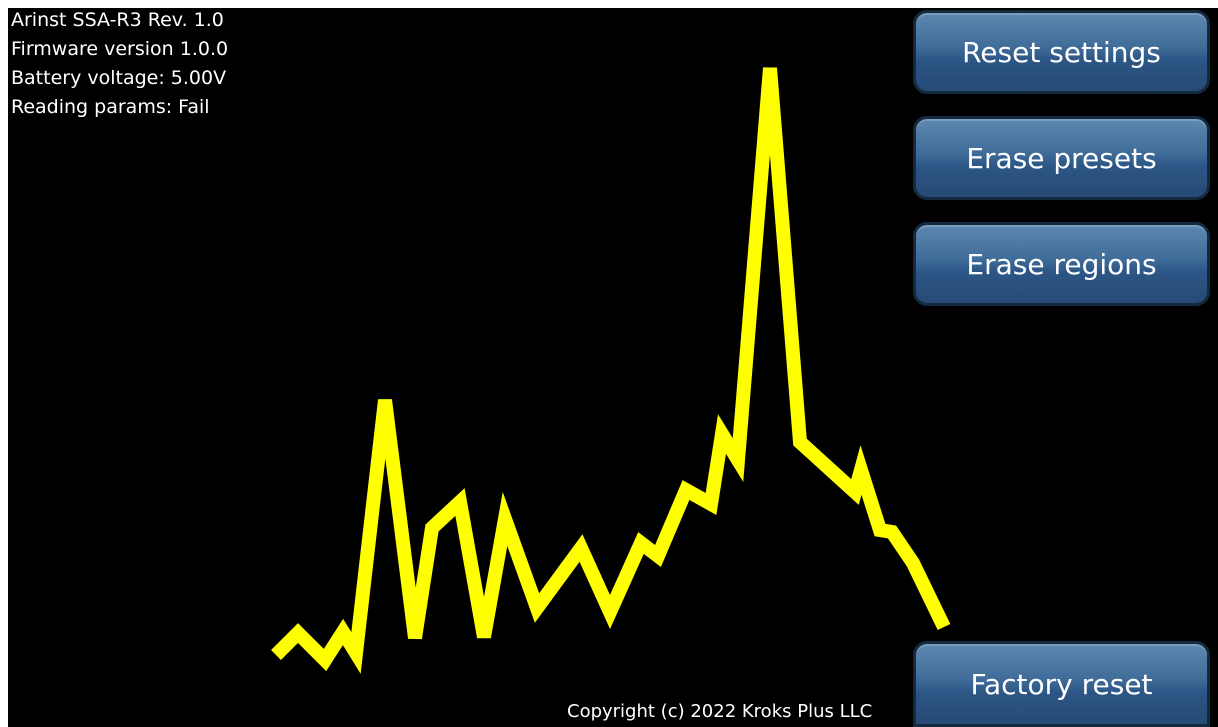 This screenshot has width=1218, height=727. I want to click on erase-regions-button: Erase regions, so click(1061, 264).